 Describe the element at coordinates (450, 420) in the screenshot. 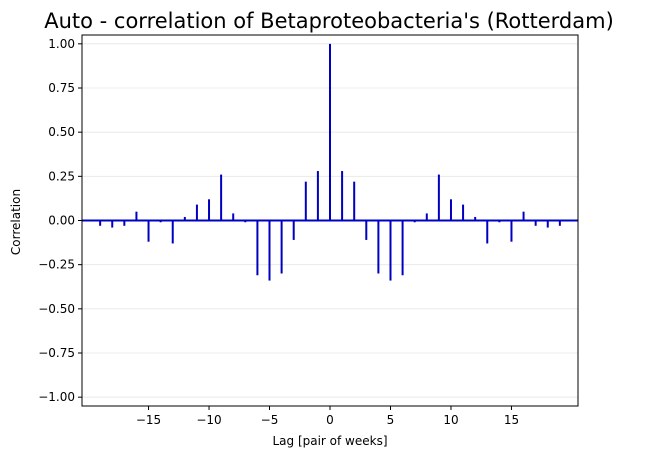

I see `x-tick-label: 10` at that location.